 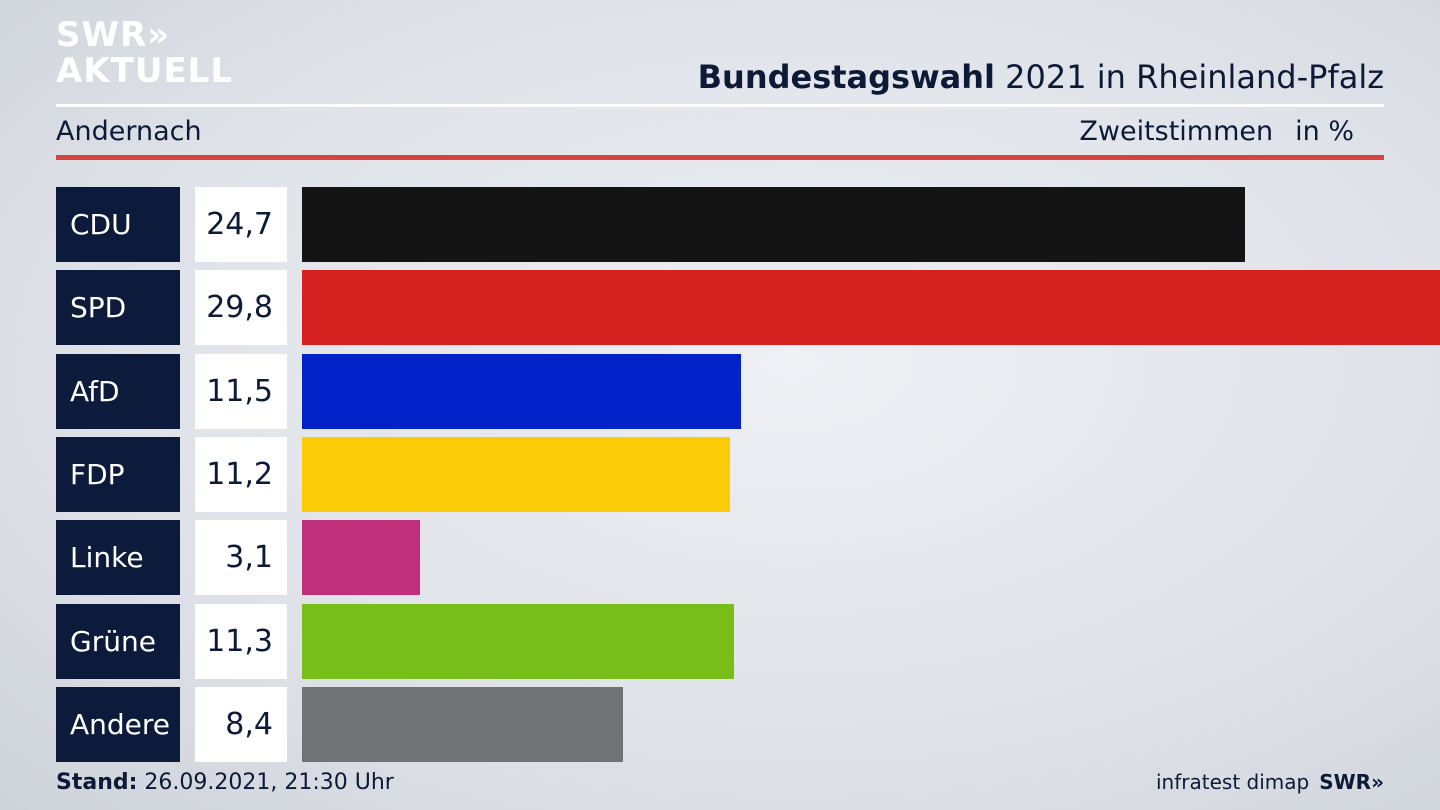 What do you see at coordinates (241, 724) in the screenshot?
I see `value-label: 8,4` at bounding box center [241, 724].